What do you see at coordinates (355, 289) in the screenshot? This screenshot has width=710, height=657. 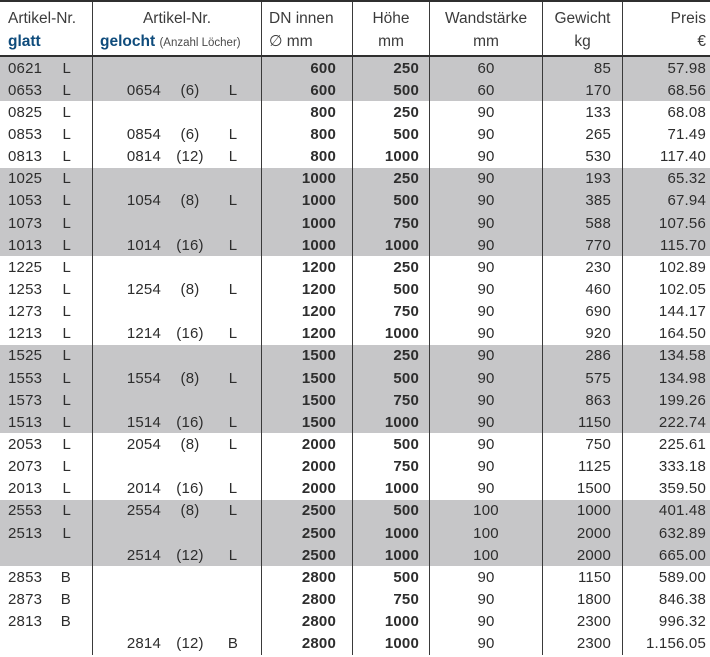 I see `table-row: 1253 L 1254 (8) L 1200 500 90 460 102.05` at bounding box center [355, 289].